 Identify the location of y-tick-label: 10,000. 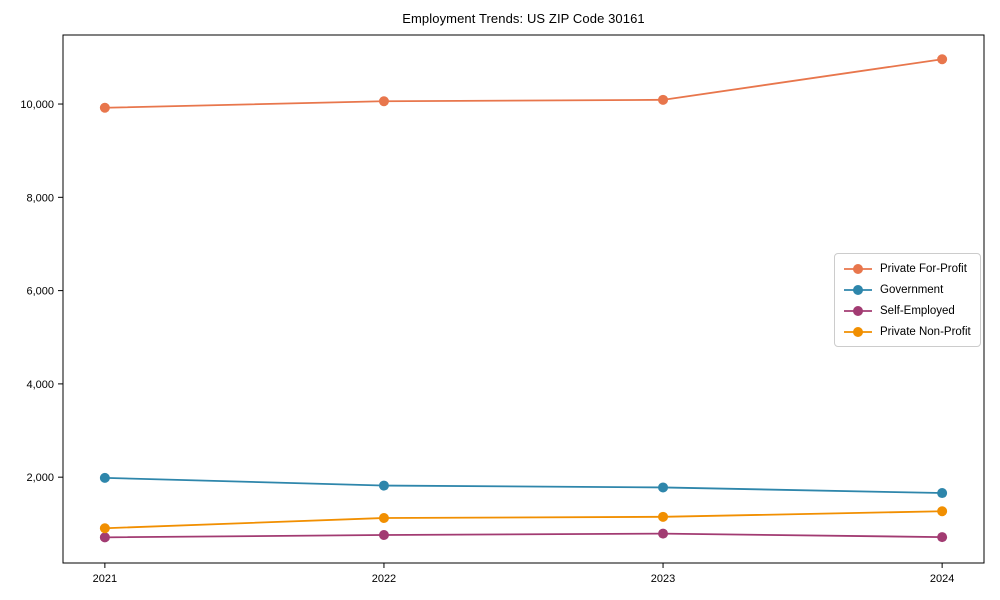
(37, 105).